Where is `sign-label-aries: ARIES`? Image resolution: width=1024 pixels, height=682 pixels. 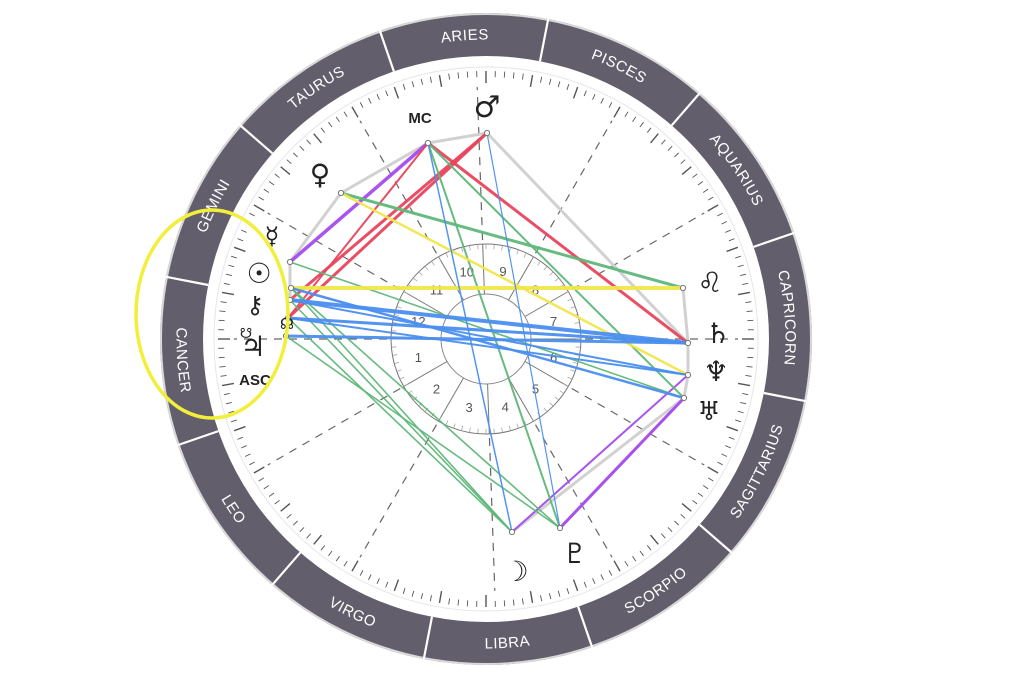
sign-label-aries: ARIES is located at coordinates (464, 36).